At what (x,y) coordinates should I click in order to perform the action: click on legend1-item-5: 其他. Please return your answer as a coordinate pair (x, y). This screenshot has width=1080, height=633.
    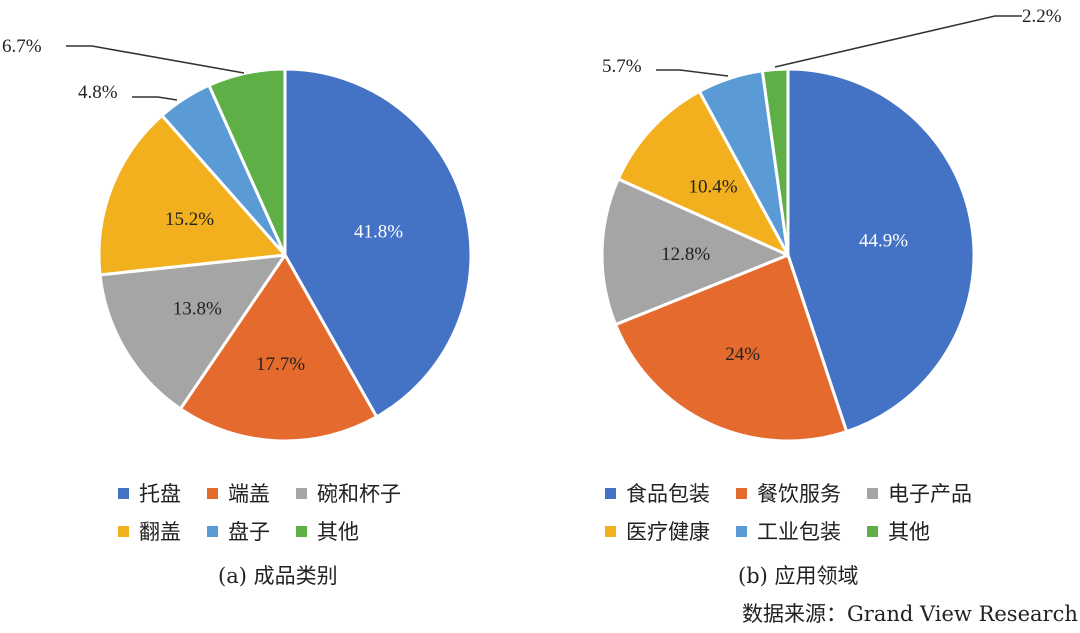
    Looking at the image, I should click on (919, 531).